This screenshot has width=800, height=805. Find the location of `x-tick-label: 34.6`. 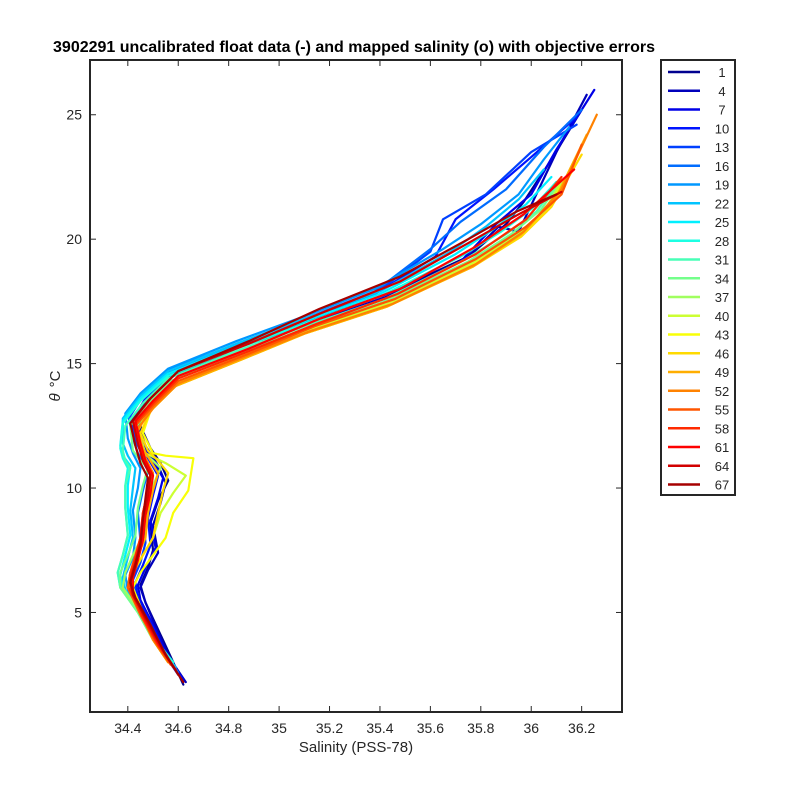

x-tick-label: 34.6 is located at coordinates (178, 728).